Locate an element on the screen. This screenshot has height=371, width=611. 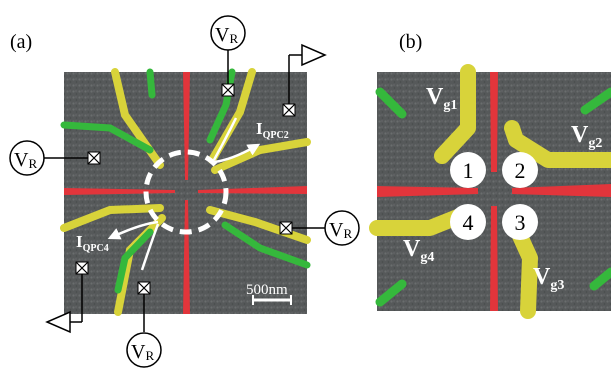
current-arrow-qpc2 is located at coordinates (237, 153).